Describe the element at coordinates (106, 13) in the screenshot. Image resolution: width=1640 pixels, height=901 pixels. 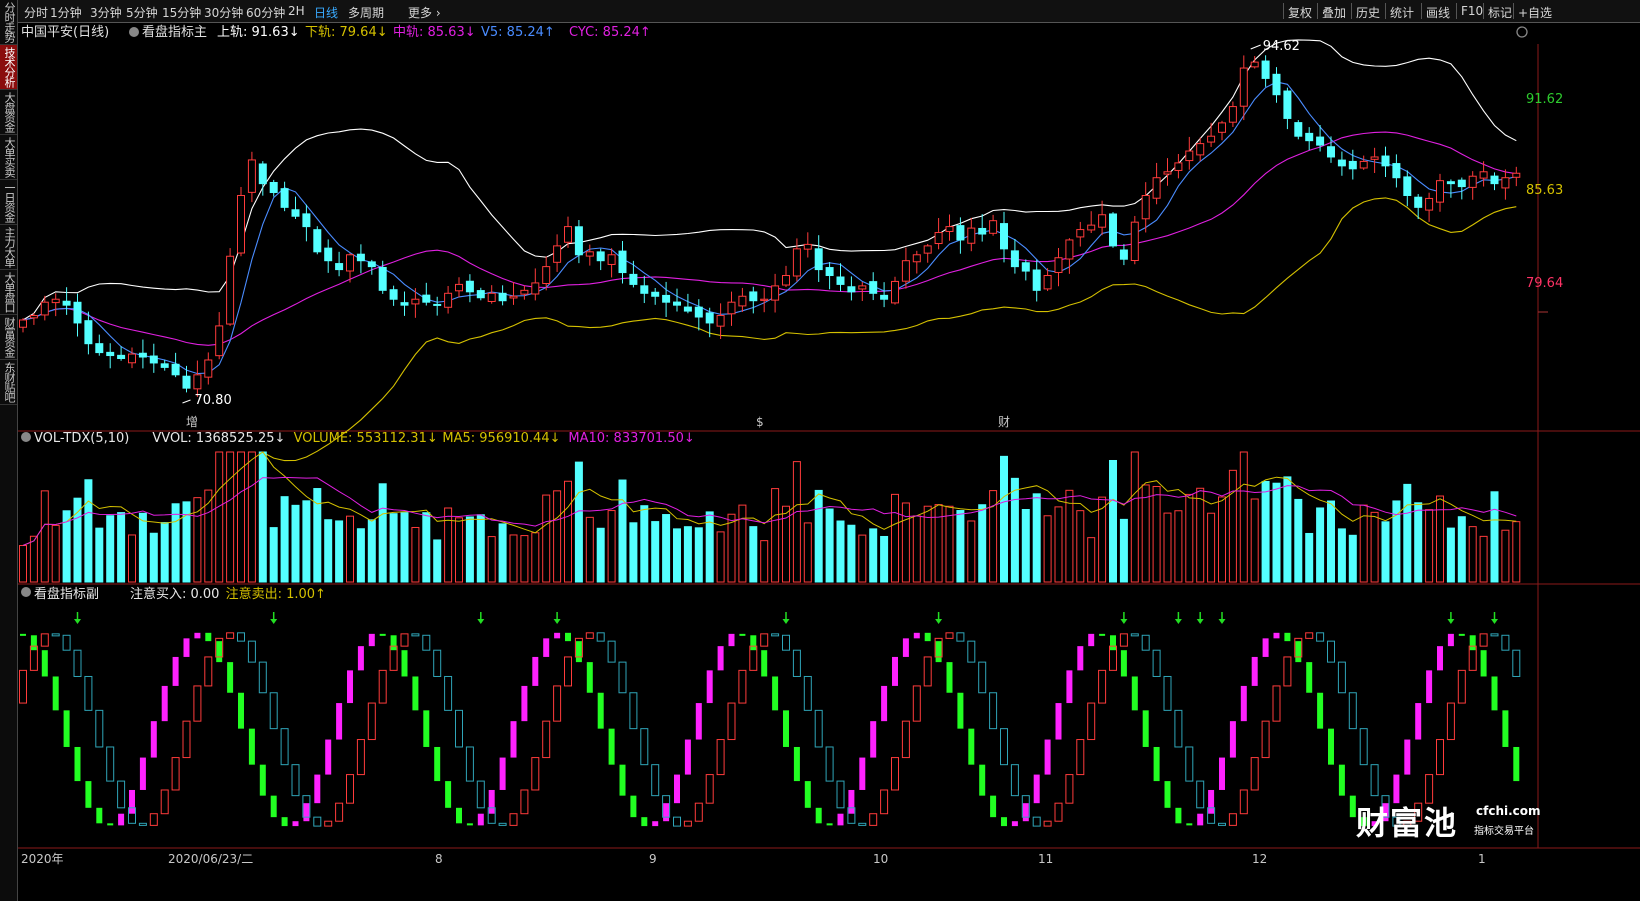
I see `period-2: 3分钟` at that location.